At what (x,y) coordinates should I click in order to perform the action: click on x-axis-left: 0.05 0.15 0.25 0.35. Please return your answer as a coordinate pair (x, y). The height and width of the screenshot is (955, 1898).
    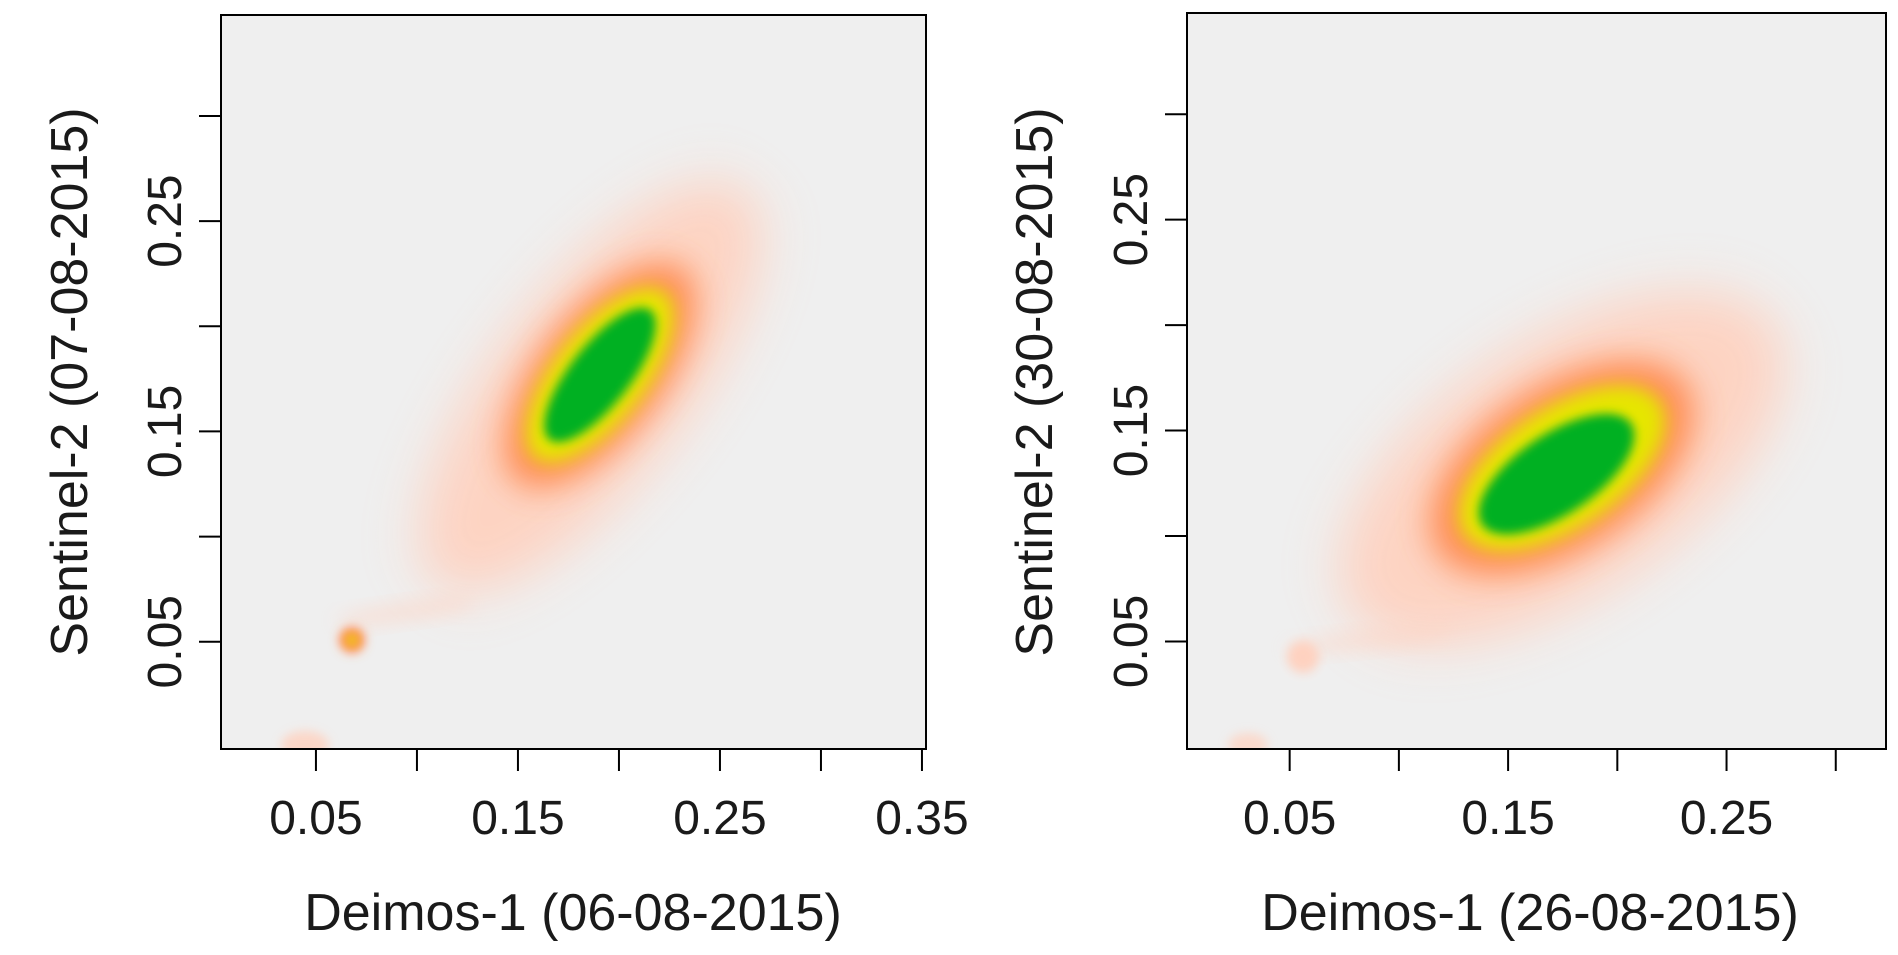
    Looking at the image, I should click on (619, 796).